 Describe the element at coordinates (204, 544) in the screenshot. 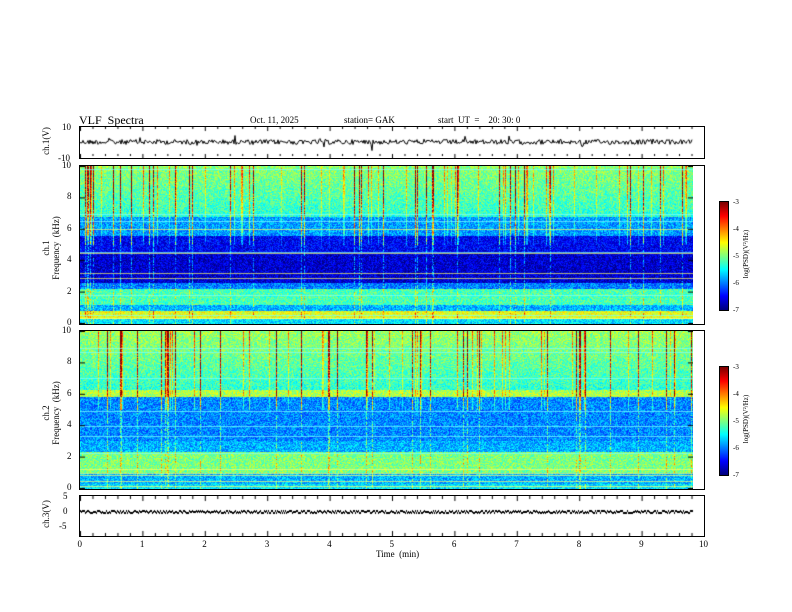

I see `x-tick-label: 2` at that location.